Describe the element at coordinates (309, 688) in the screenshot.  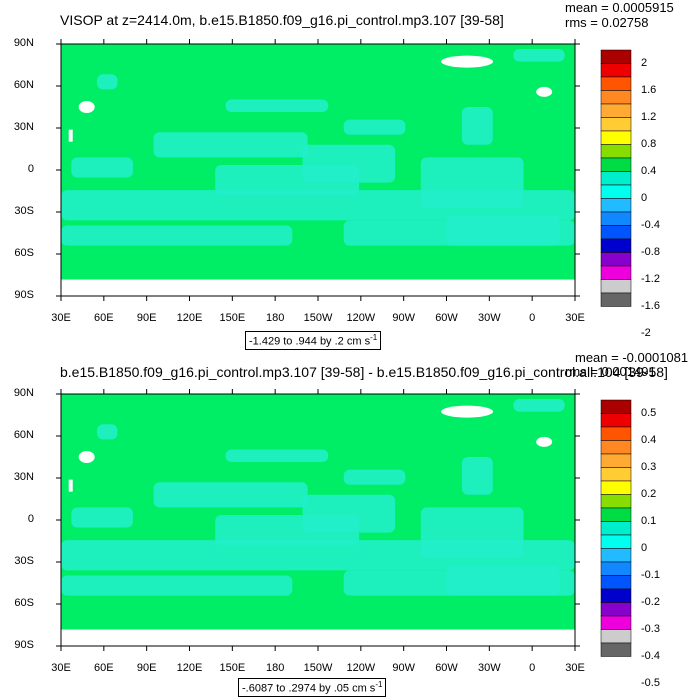
I see `contour-range-text: -.6087 to .2974 by .05 cm s` at that location.